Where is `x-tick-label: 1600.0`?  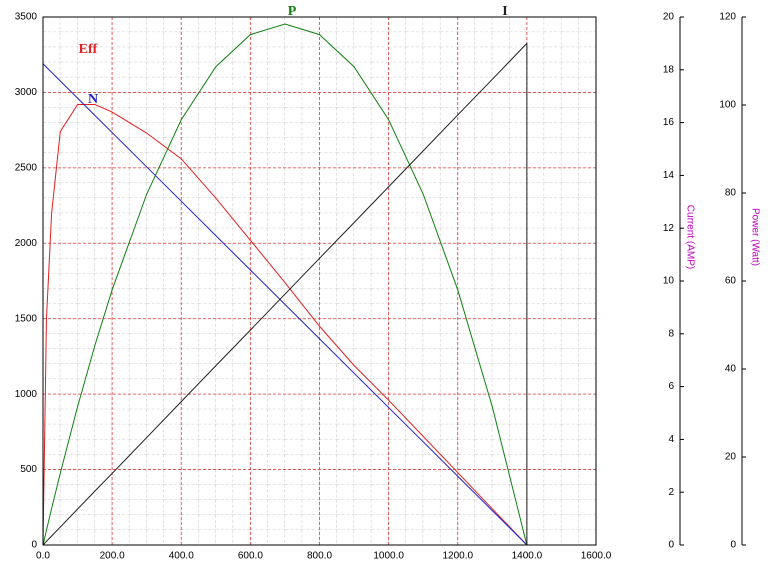
x-tick-label: 1600.0 is located at coordinates (596, 556).